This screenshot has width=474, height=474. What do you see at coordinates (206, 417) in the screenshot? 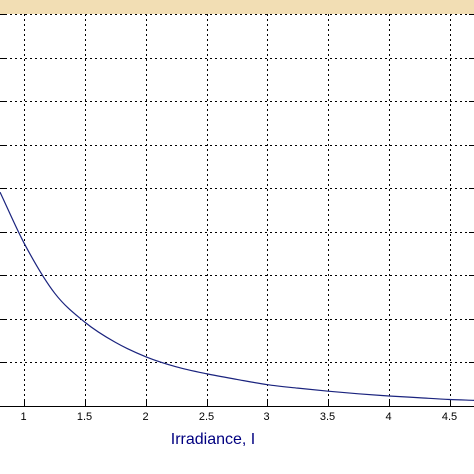
I see `x-tick-label: 2.5` at bounding box center [206, 417].